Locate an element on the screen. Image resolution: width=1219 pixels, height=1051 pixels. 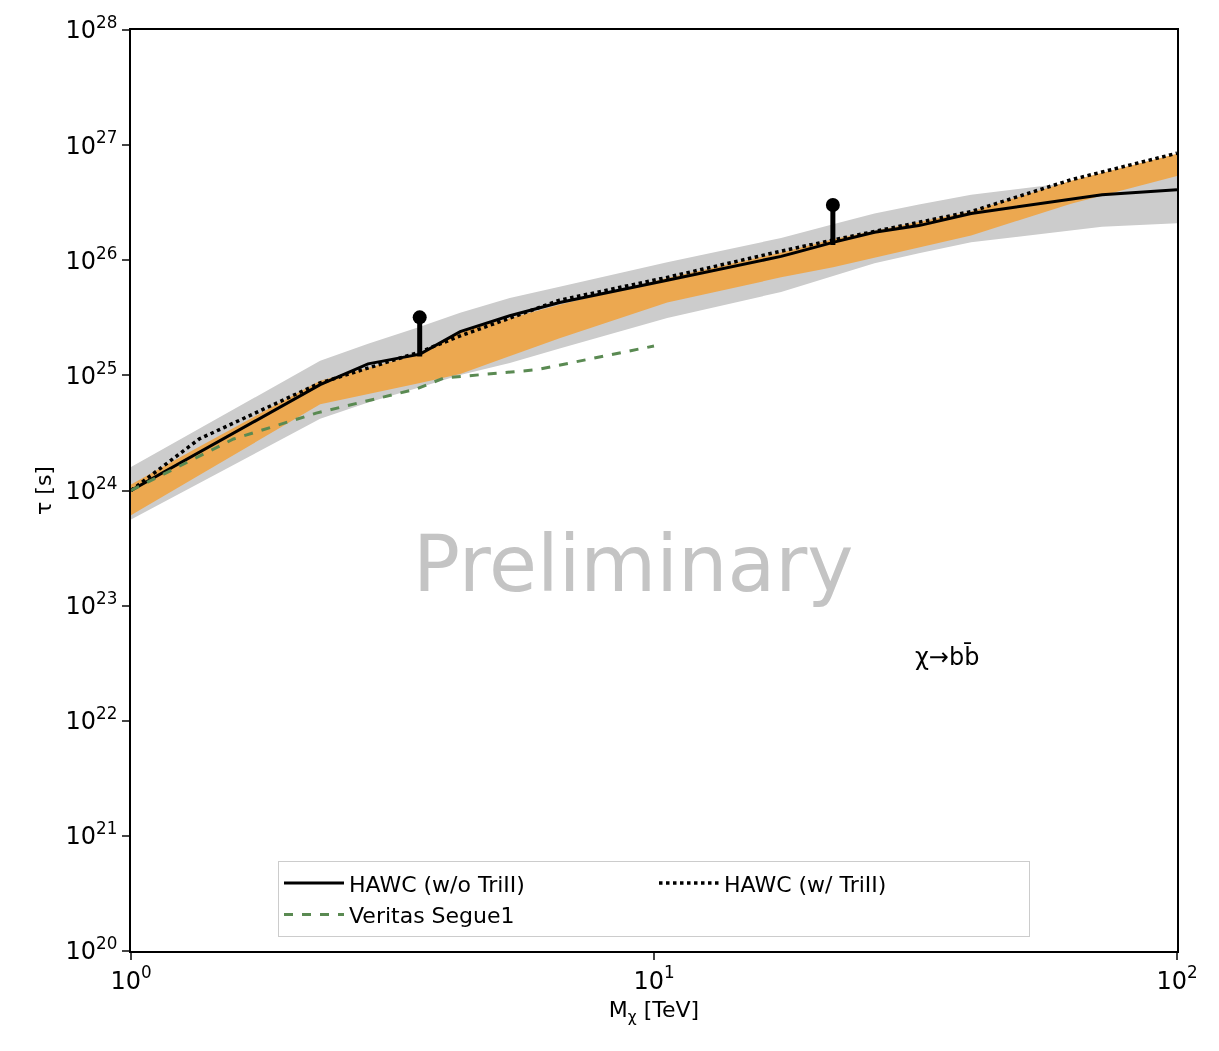
y-tick-label: 10$^{24}$ is located at coordinates (91, 488).